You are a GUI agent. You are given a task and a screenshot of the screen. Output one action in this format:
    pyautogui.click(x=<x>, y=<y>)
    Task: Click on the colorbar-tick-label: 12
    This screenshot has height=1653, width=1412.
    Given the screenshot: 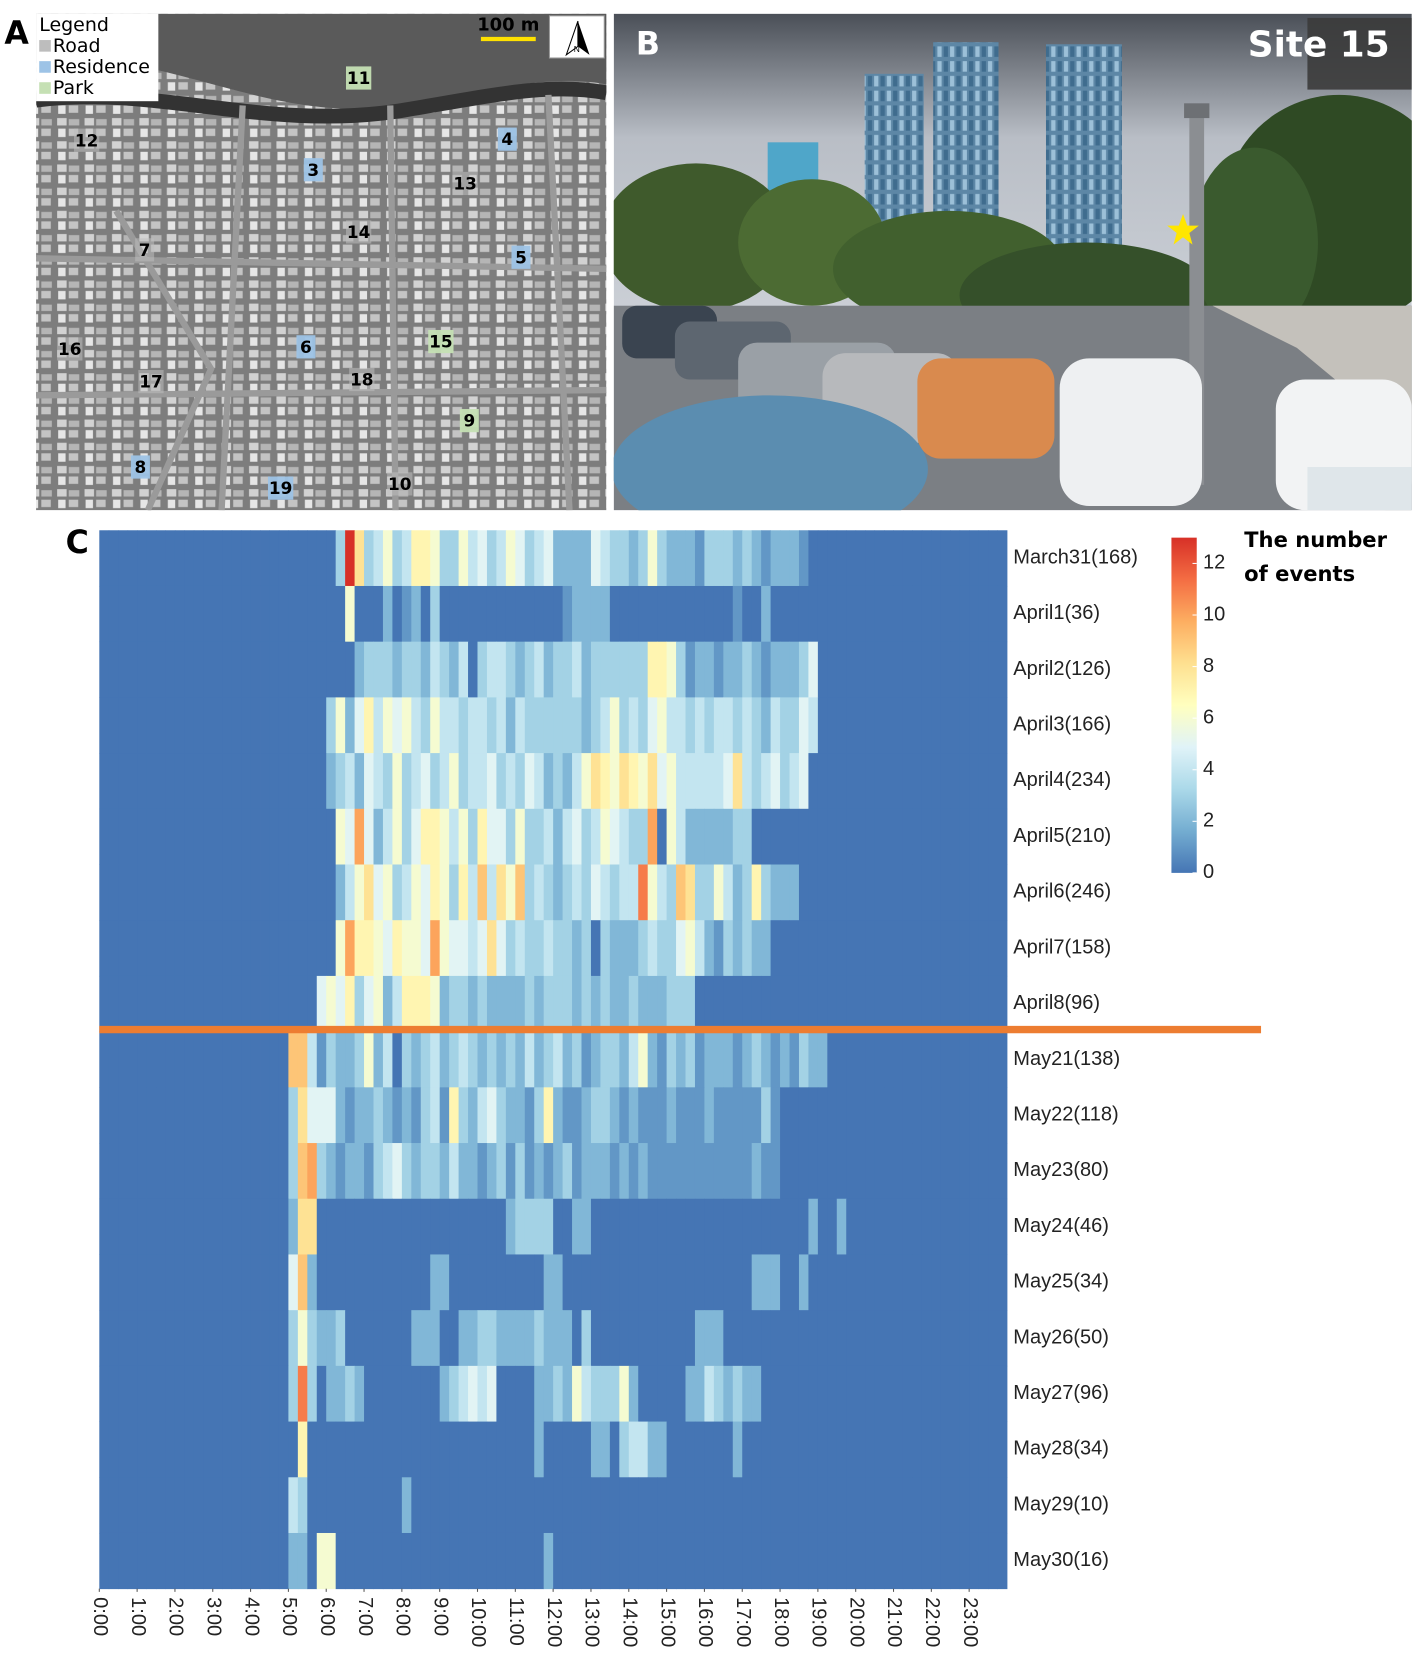 What is the action you would take?
    pyautogui.click(x=1214, y=563)
    